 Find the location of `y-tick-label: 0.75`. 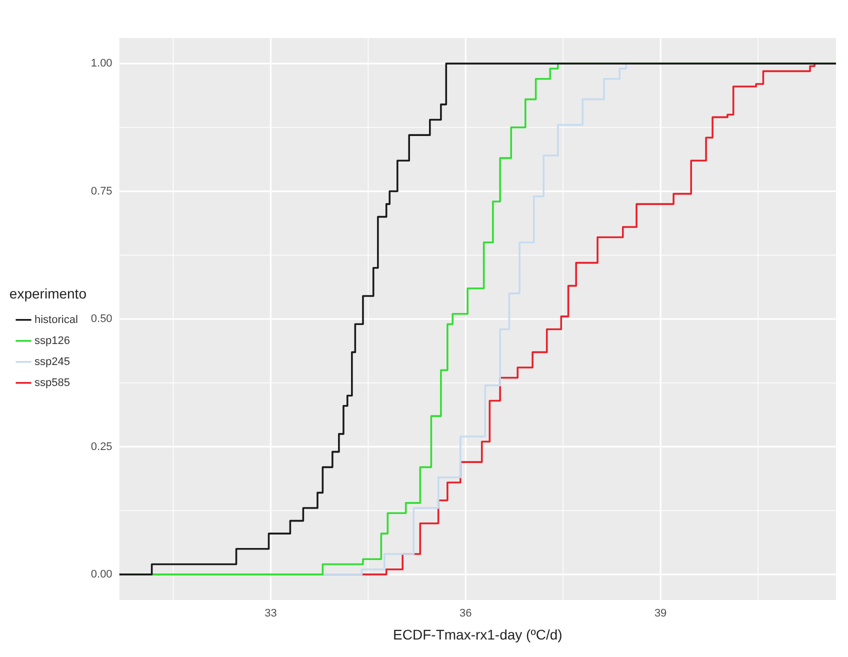

y-tick-label: 0.75 is located at coordinates (101, 191).